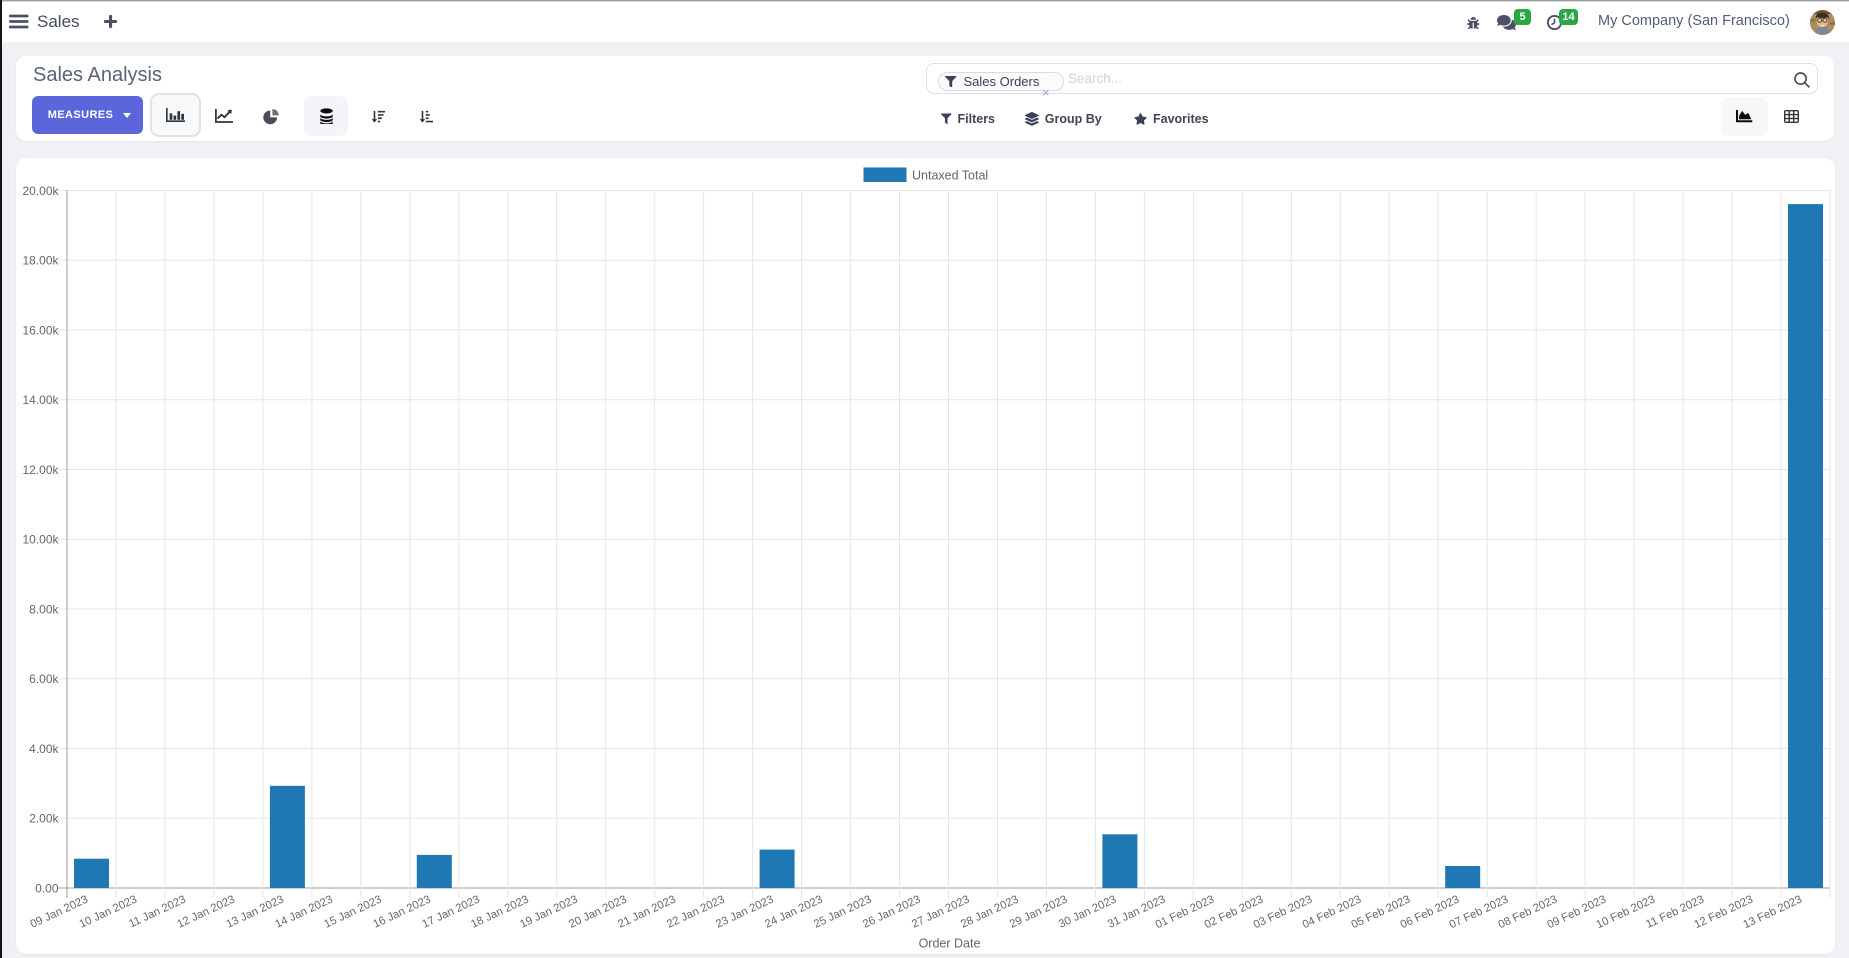 This screenshot has width=1849, height=958. I want to click on svg-text: 16.00k, so click(40, 330).